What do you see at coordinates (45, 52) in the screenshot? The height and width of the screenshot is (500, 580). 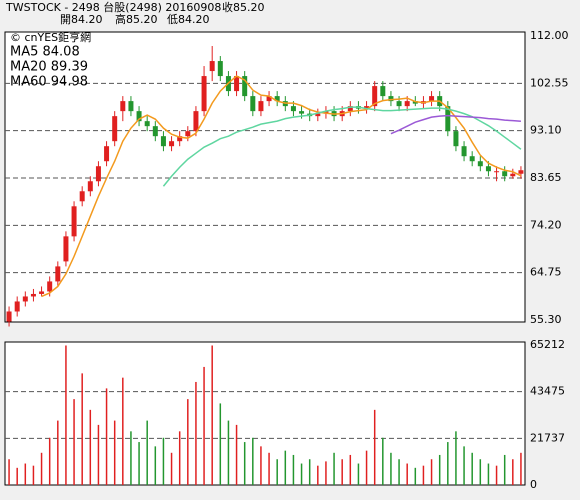 I see `legend-entry: MA5 84.08` at bounding box center [45, 52].